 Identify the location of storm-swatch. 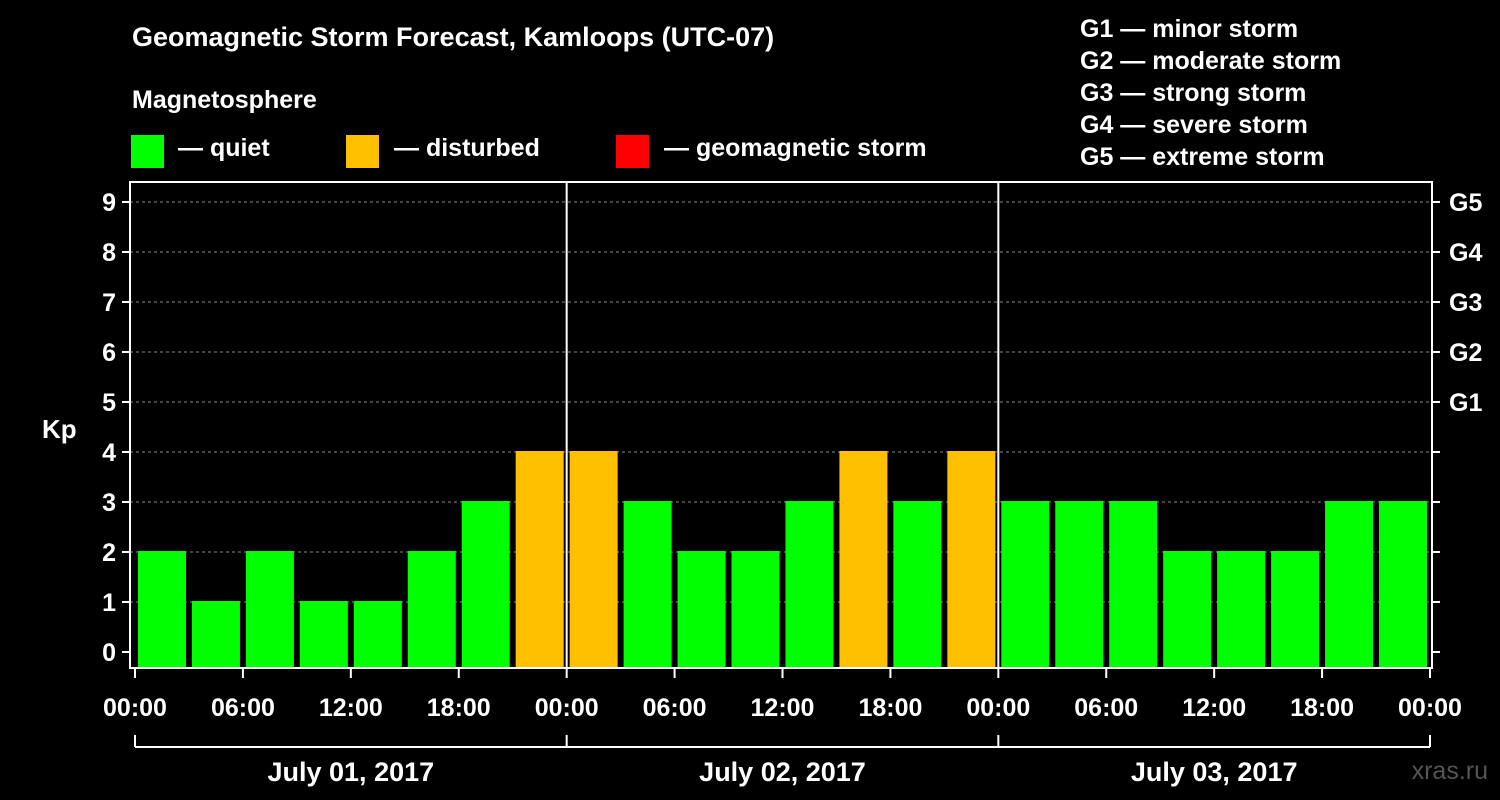
(632, 151).